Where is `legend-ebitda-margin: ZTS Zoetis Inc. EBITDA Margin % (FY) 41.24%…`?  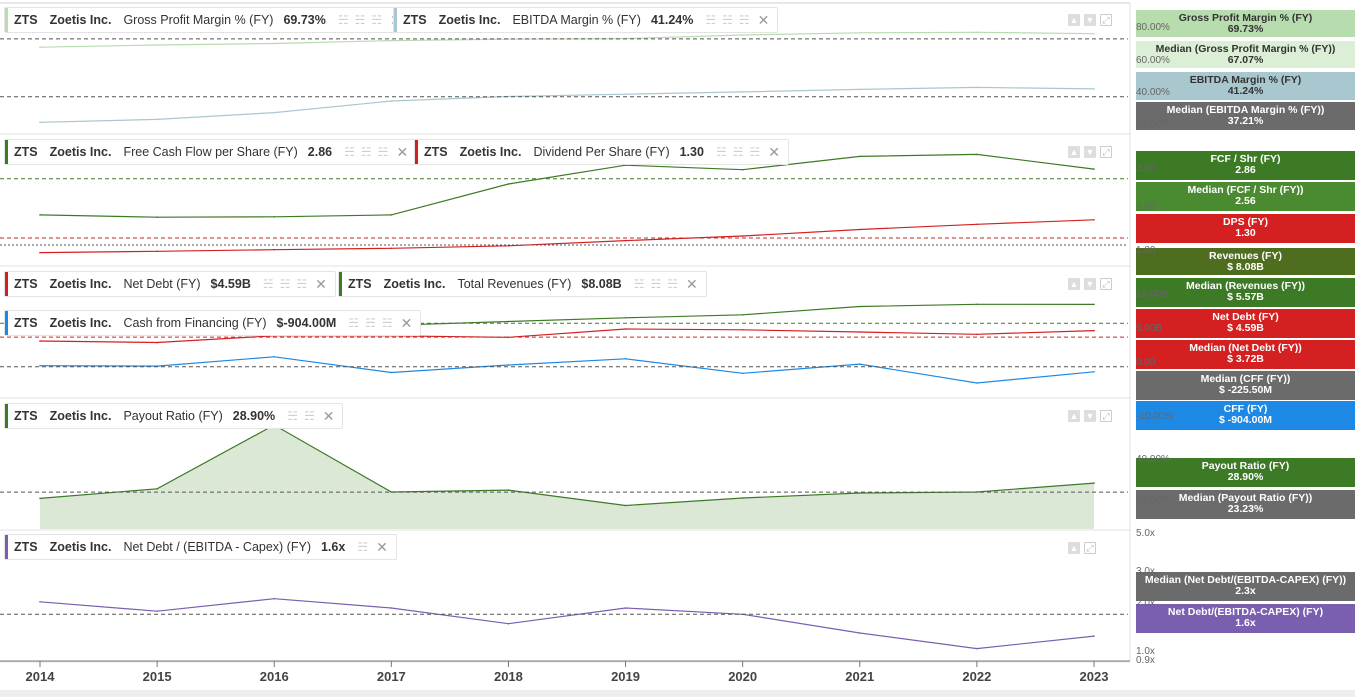
legend-ebitda-margin: ZTS Zoetis Inc. EBITDA Margin % (FY) 41.24%… is located at coordinates (586, 20).